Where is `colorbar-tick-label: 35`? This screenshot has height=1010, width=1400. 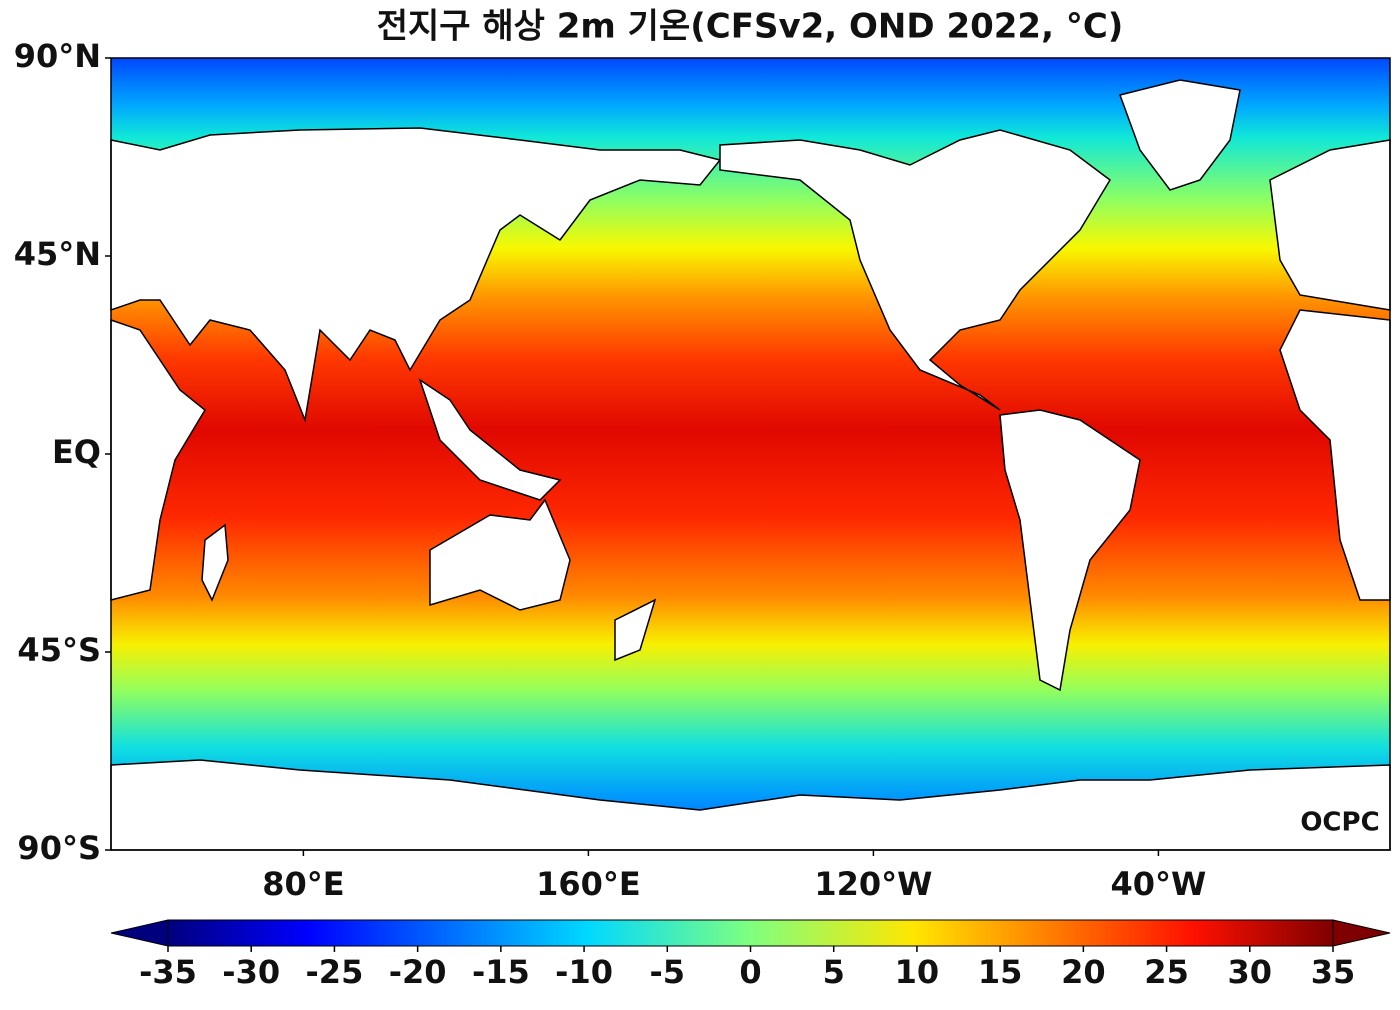
colorbar-tick-label: 35 is located at coordinates (1333, 972).